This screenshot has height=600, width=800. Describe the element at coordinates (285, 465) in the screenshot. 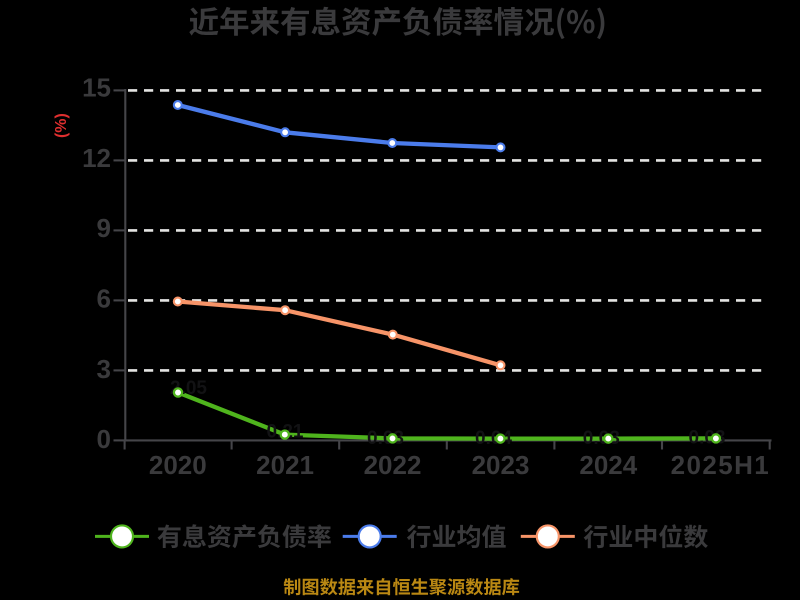

I see `svg-text: 2021` at that location.